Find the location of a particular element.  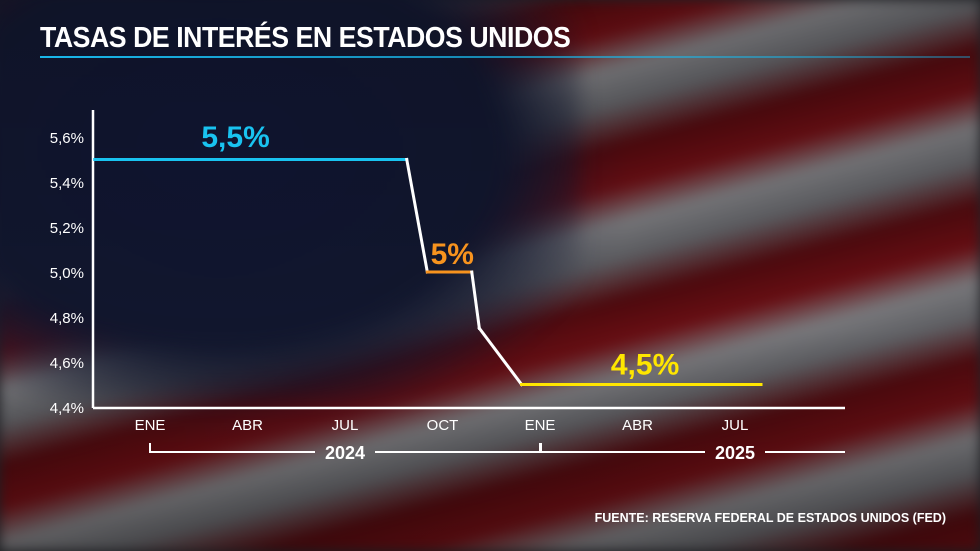

y-tick-label: 4,6% is located at coordinates (67, 363).